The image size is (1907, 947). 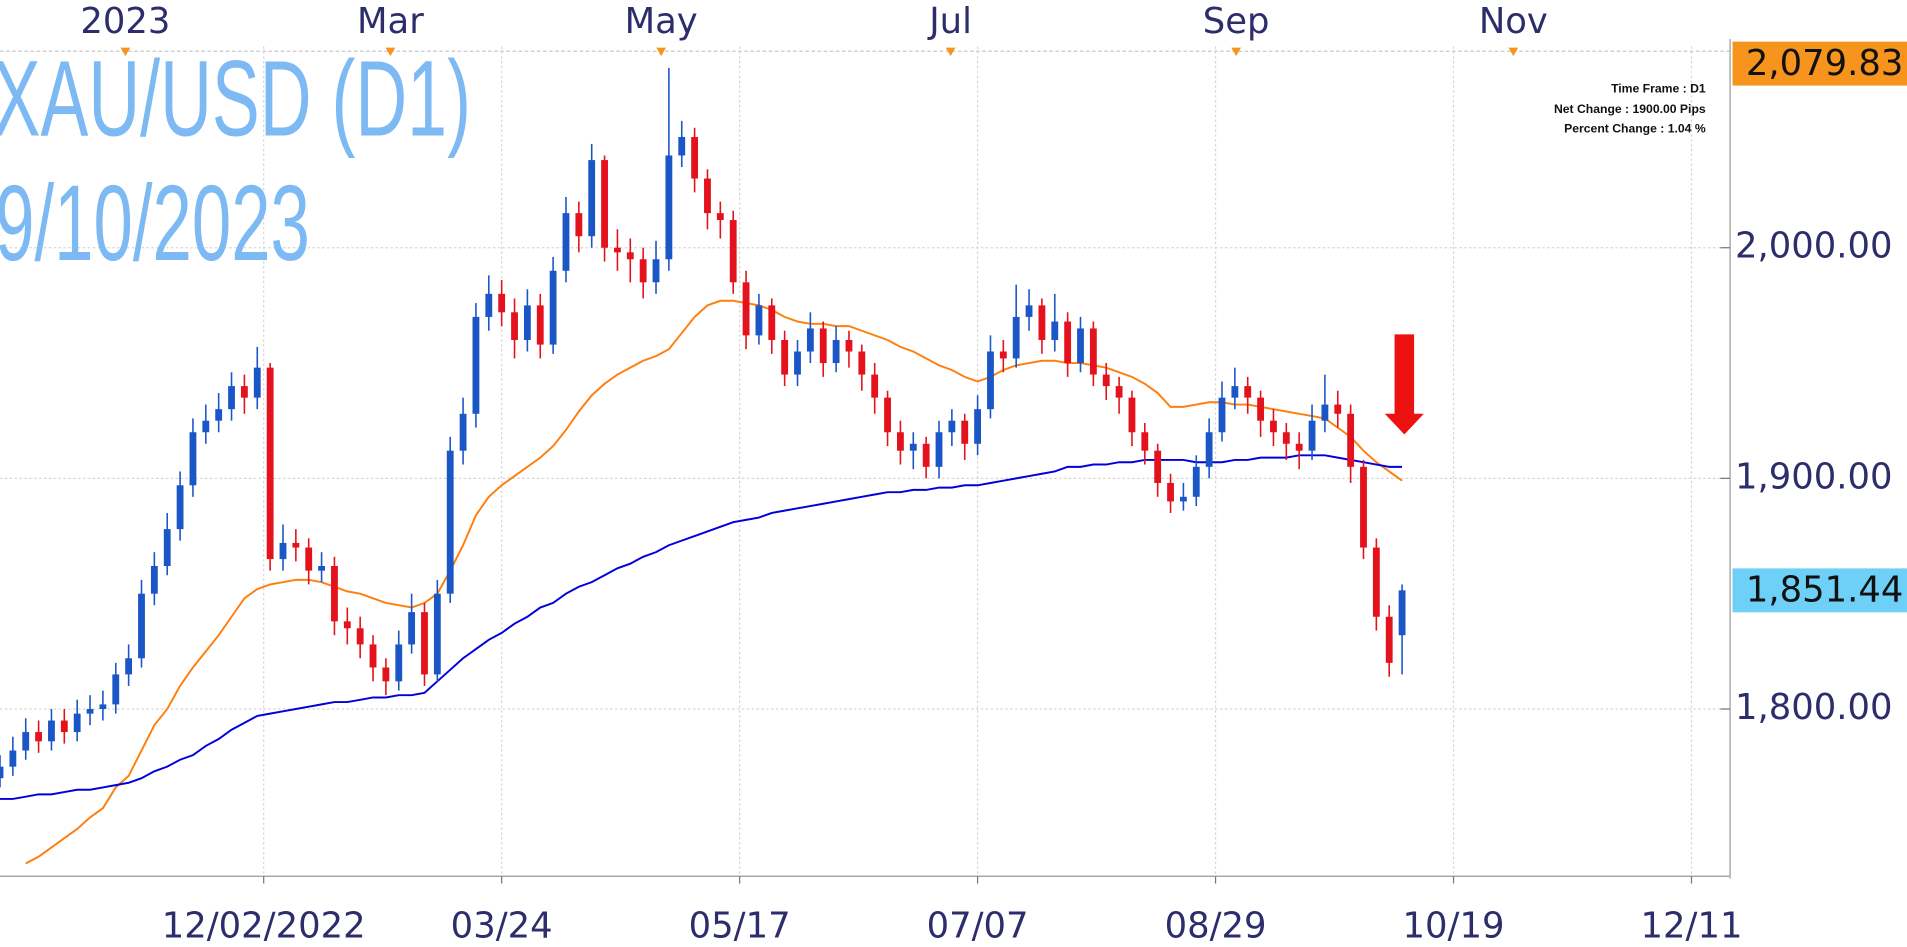 I want to click on y-tick-label: 1,800.00, so click(x=1814, y=707).